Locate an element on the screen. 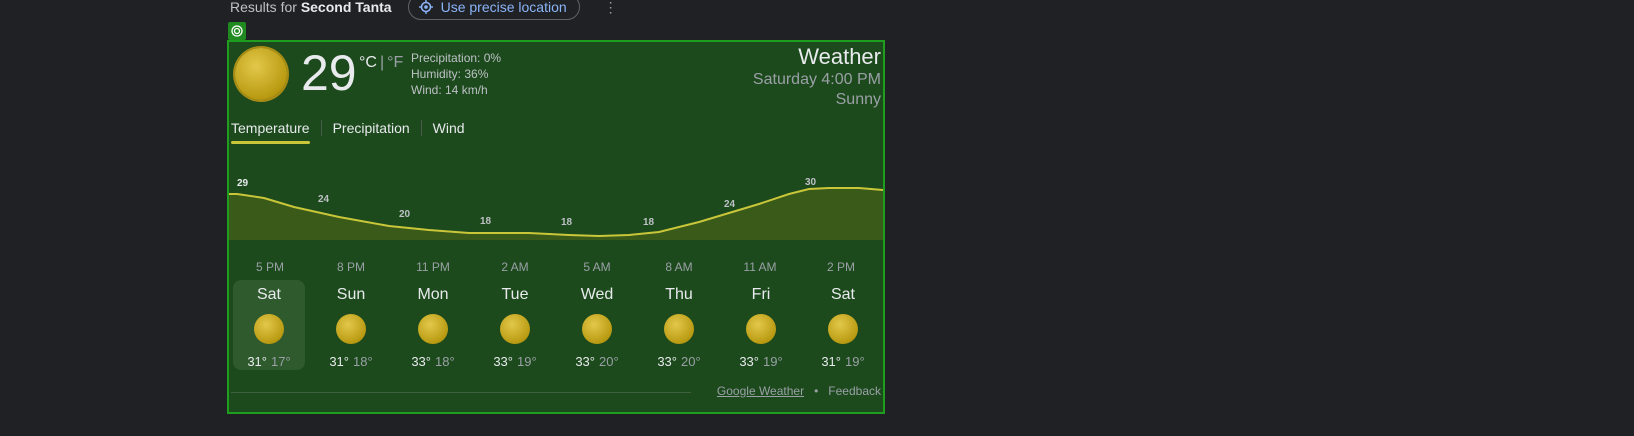 This screenshot has height=436, width=1634. hour-label: 5 PM is located at coordinates (269, 267).